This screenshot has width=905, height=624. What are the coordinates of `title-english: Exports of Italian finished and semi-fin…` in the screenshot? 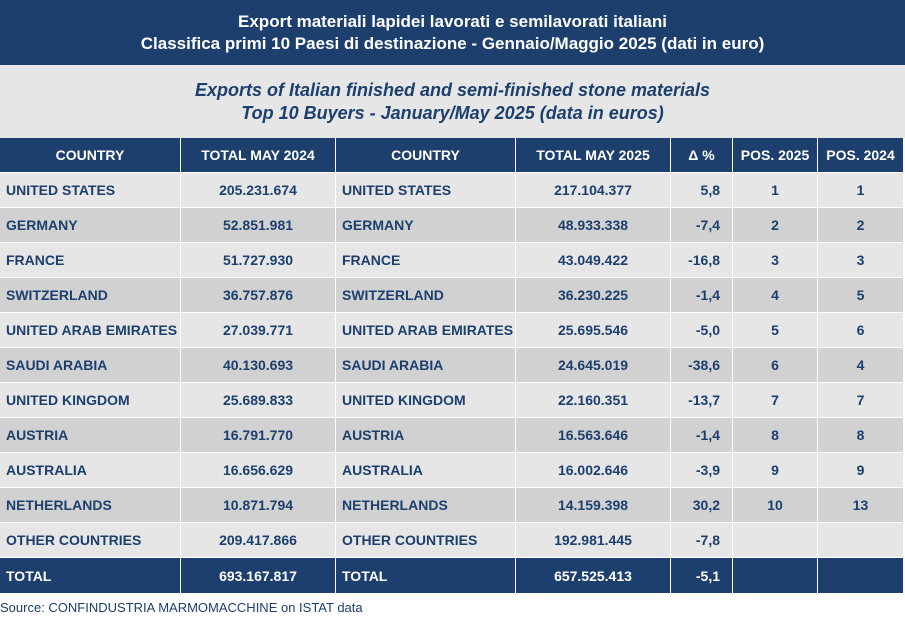 It's located at (452, 101).